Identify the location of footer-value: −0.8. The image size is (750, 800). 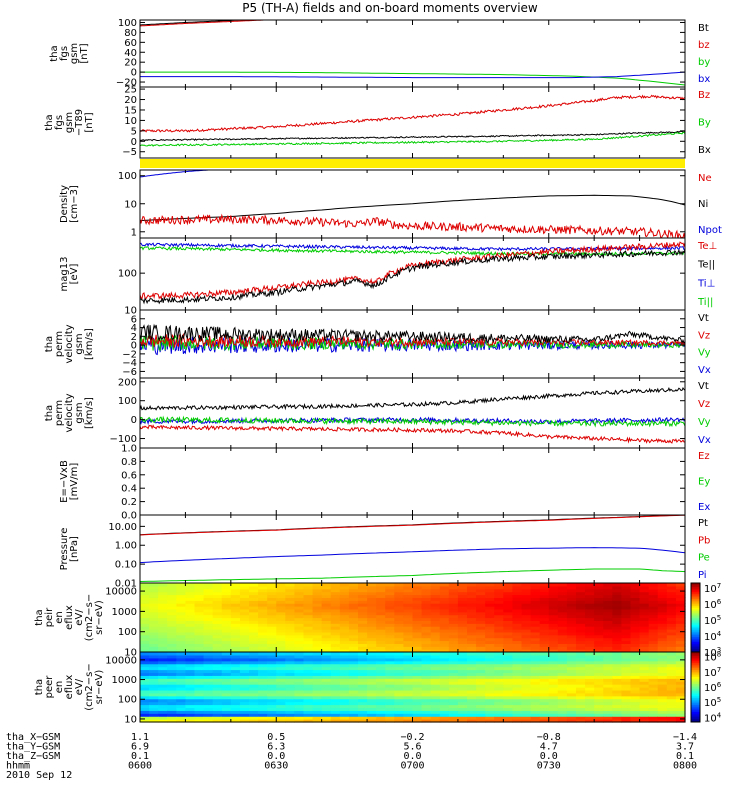
(549, 737).